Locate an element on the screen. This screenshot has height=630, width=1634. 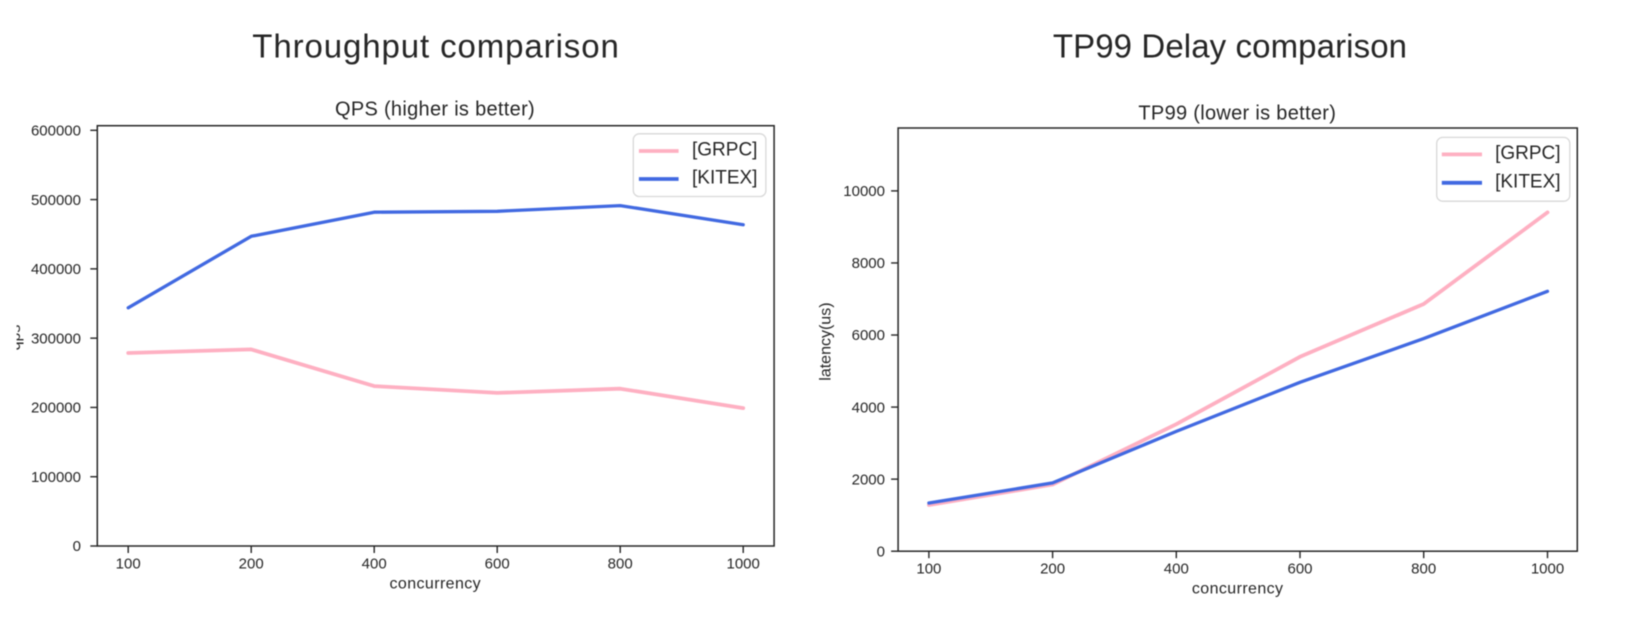
svg-text: TP99 (lower is better) is located at coordinates (1237, 114).